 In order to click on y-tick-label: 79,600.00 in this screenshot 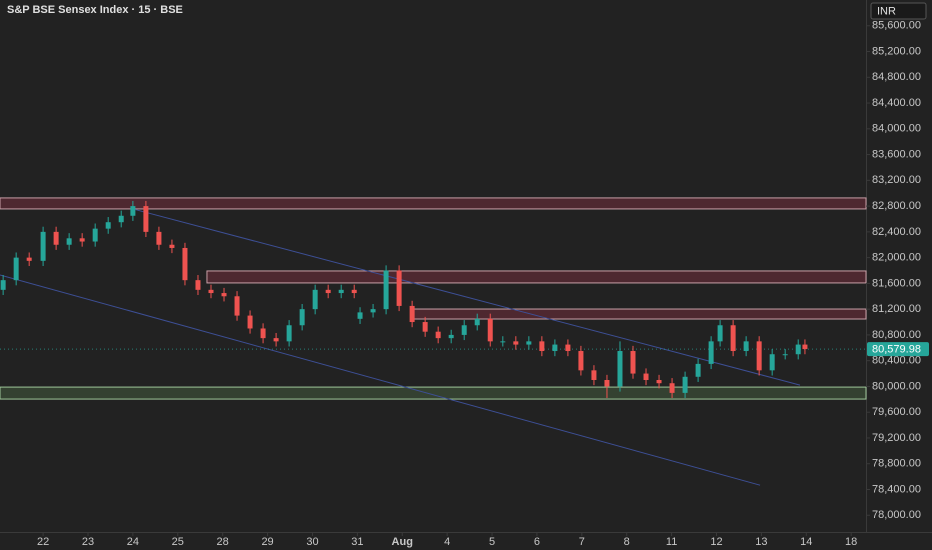, I will do `click(896, 412)`.